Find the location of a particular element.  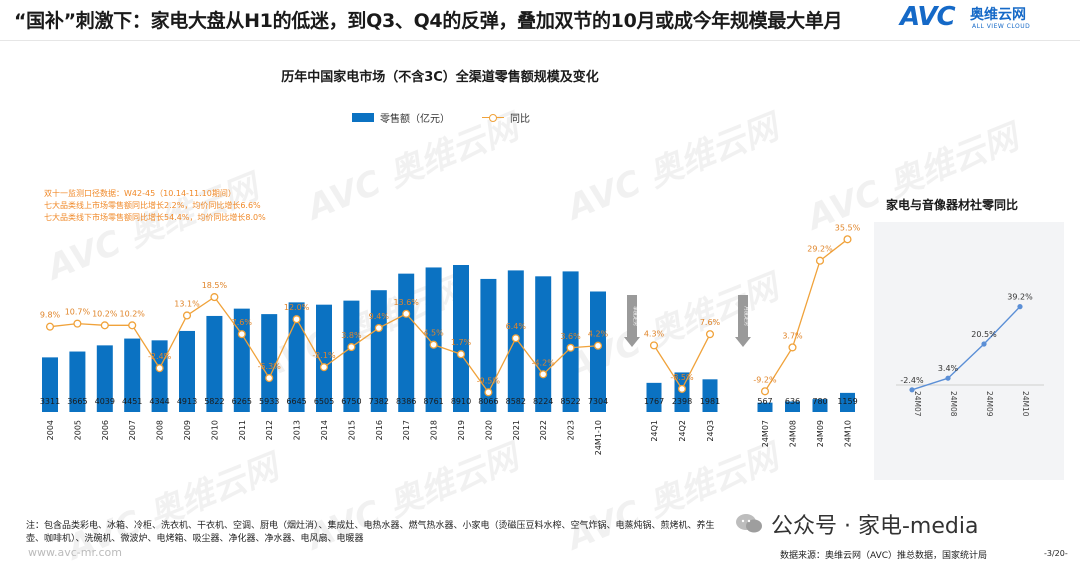

bar-value-label: 1767 is located at coordinates (654, 401).